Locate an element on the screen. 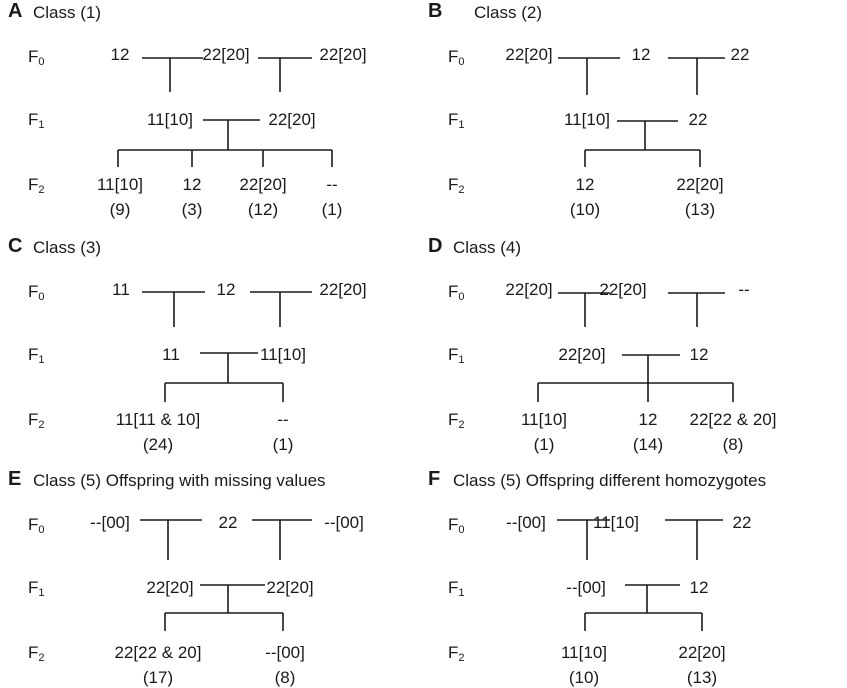 This screenshot has height=688, width=847. f0-genotype: 11[10] is located at coordinates (616, 522).